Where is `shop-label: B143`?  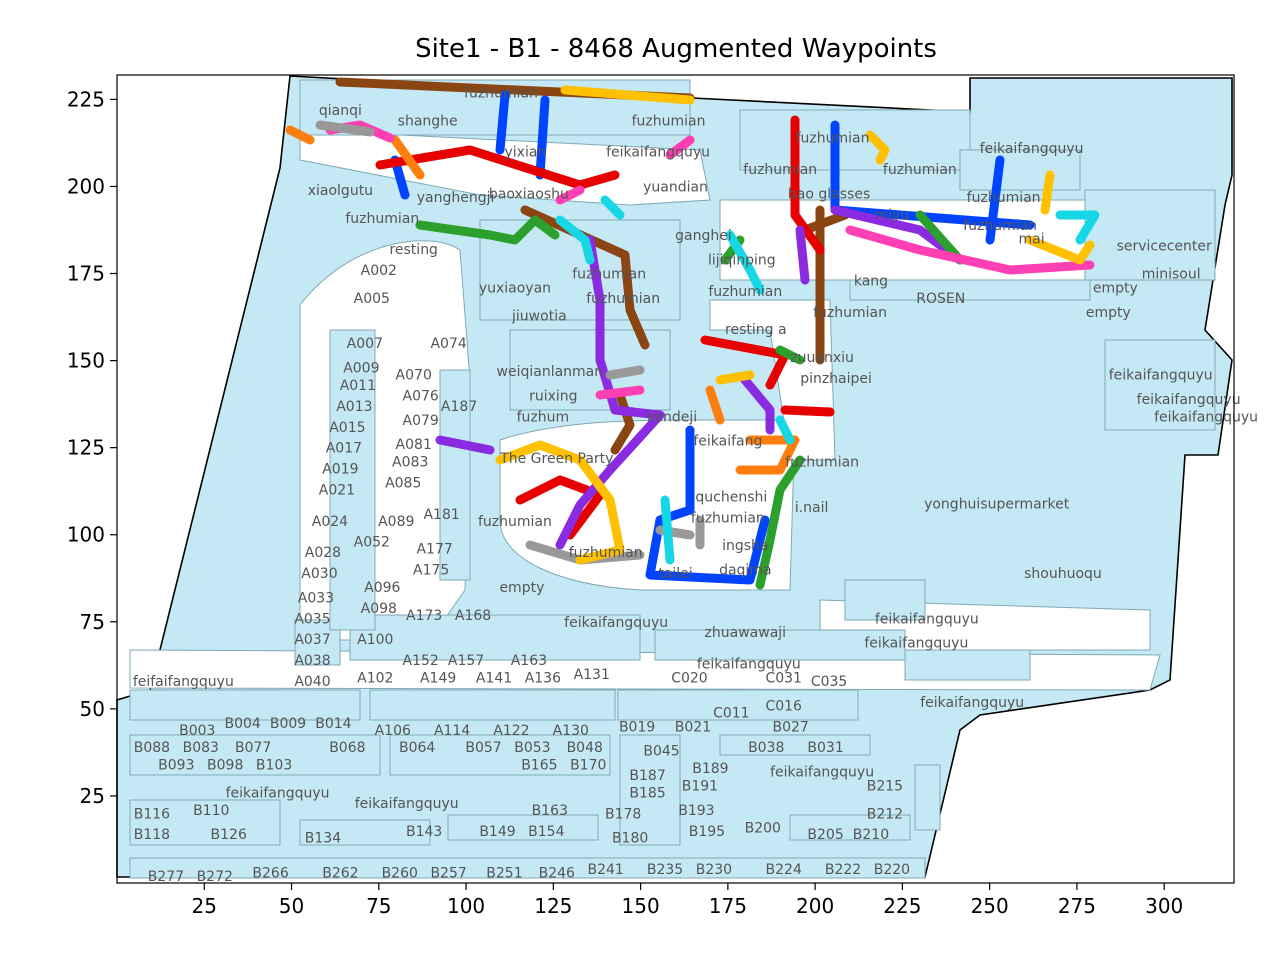
shop-label: B143 is located at coordinates (424, 832).